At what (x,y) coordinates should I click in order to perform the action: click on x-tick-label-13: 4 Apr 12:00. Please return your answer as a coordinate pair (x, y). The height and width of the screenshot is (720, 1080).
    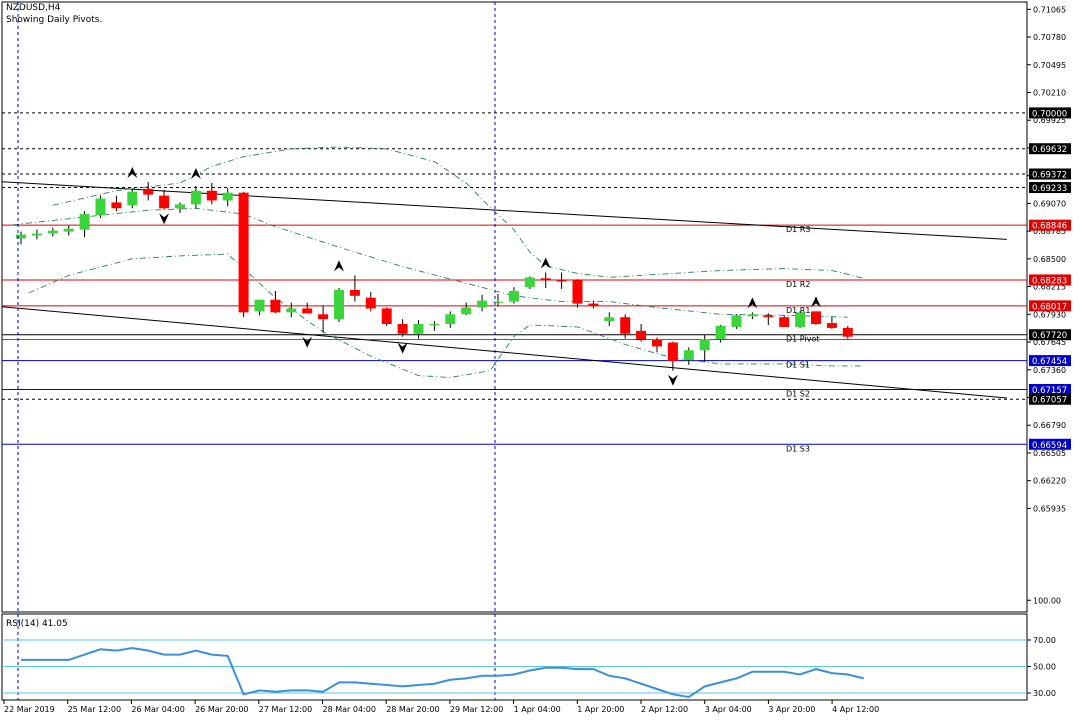
    Looking at the image, I should click on (855, 709).